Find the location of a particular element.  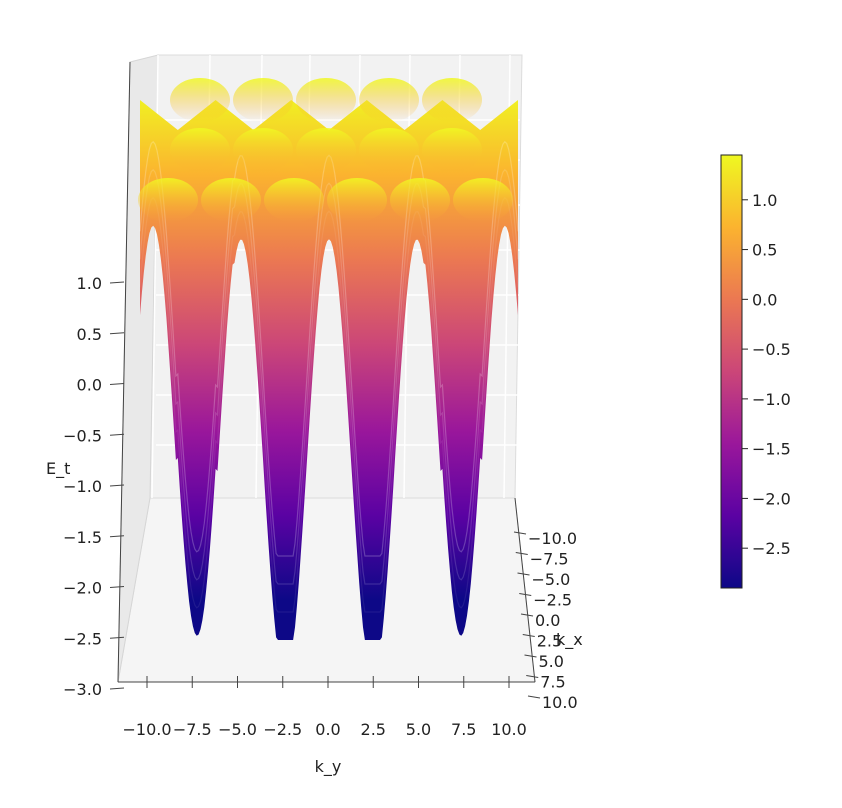

z-tick-label: −0.5 is located at coordinates (82, 435).